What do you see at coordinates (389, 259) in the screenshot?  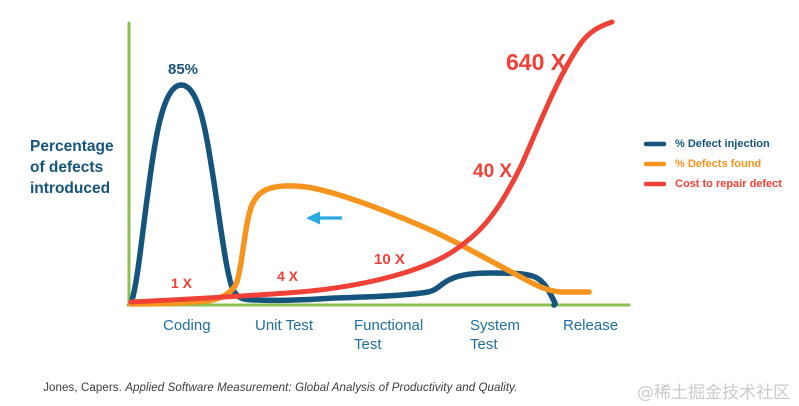 I see `cost-10x-label: 10 X` at bounding box center [389, 259].